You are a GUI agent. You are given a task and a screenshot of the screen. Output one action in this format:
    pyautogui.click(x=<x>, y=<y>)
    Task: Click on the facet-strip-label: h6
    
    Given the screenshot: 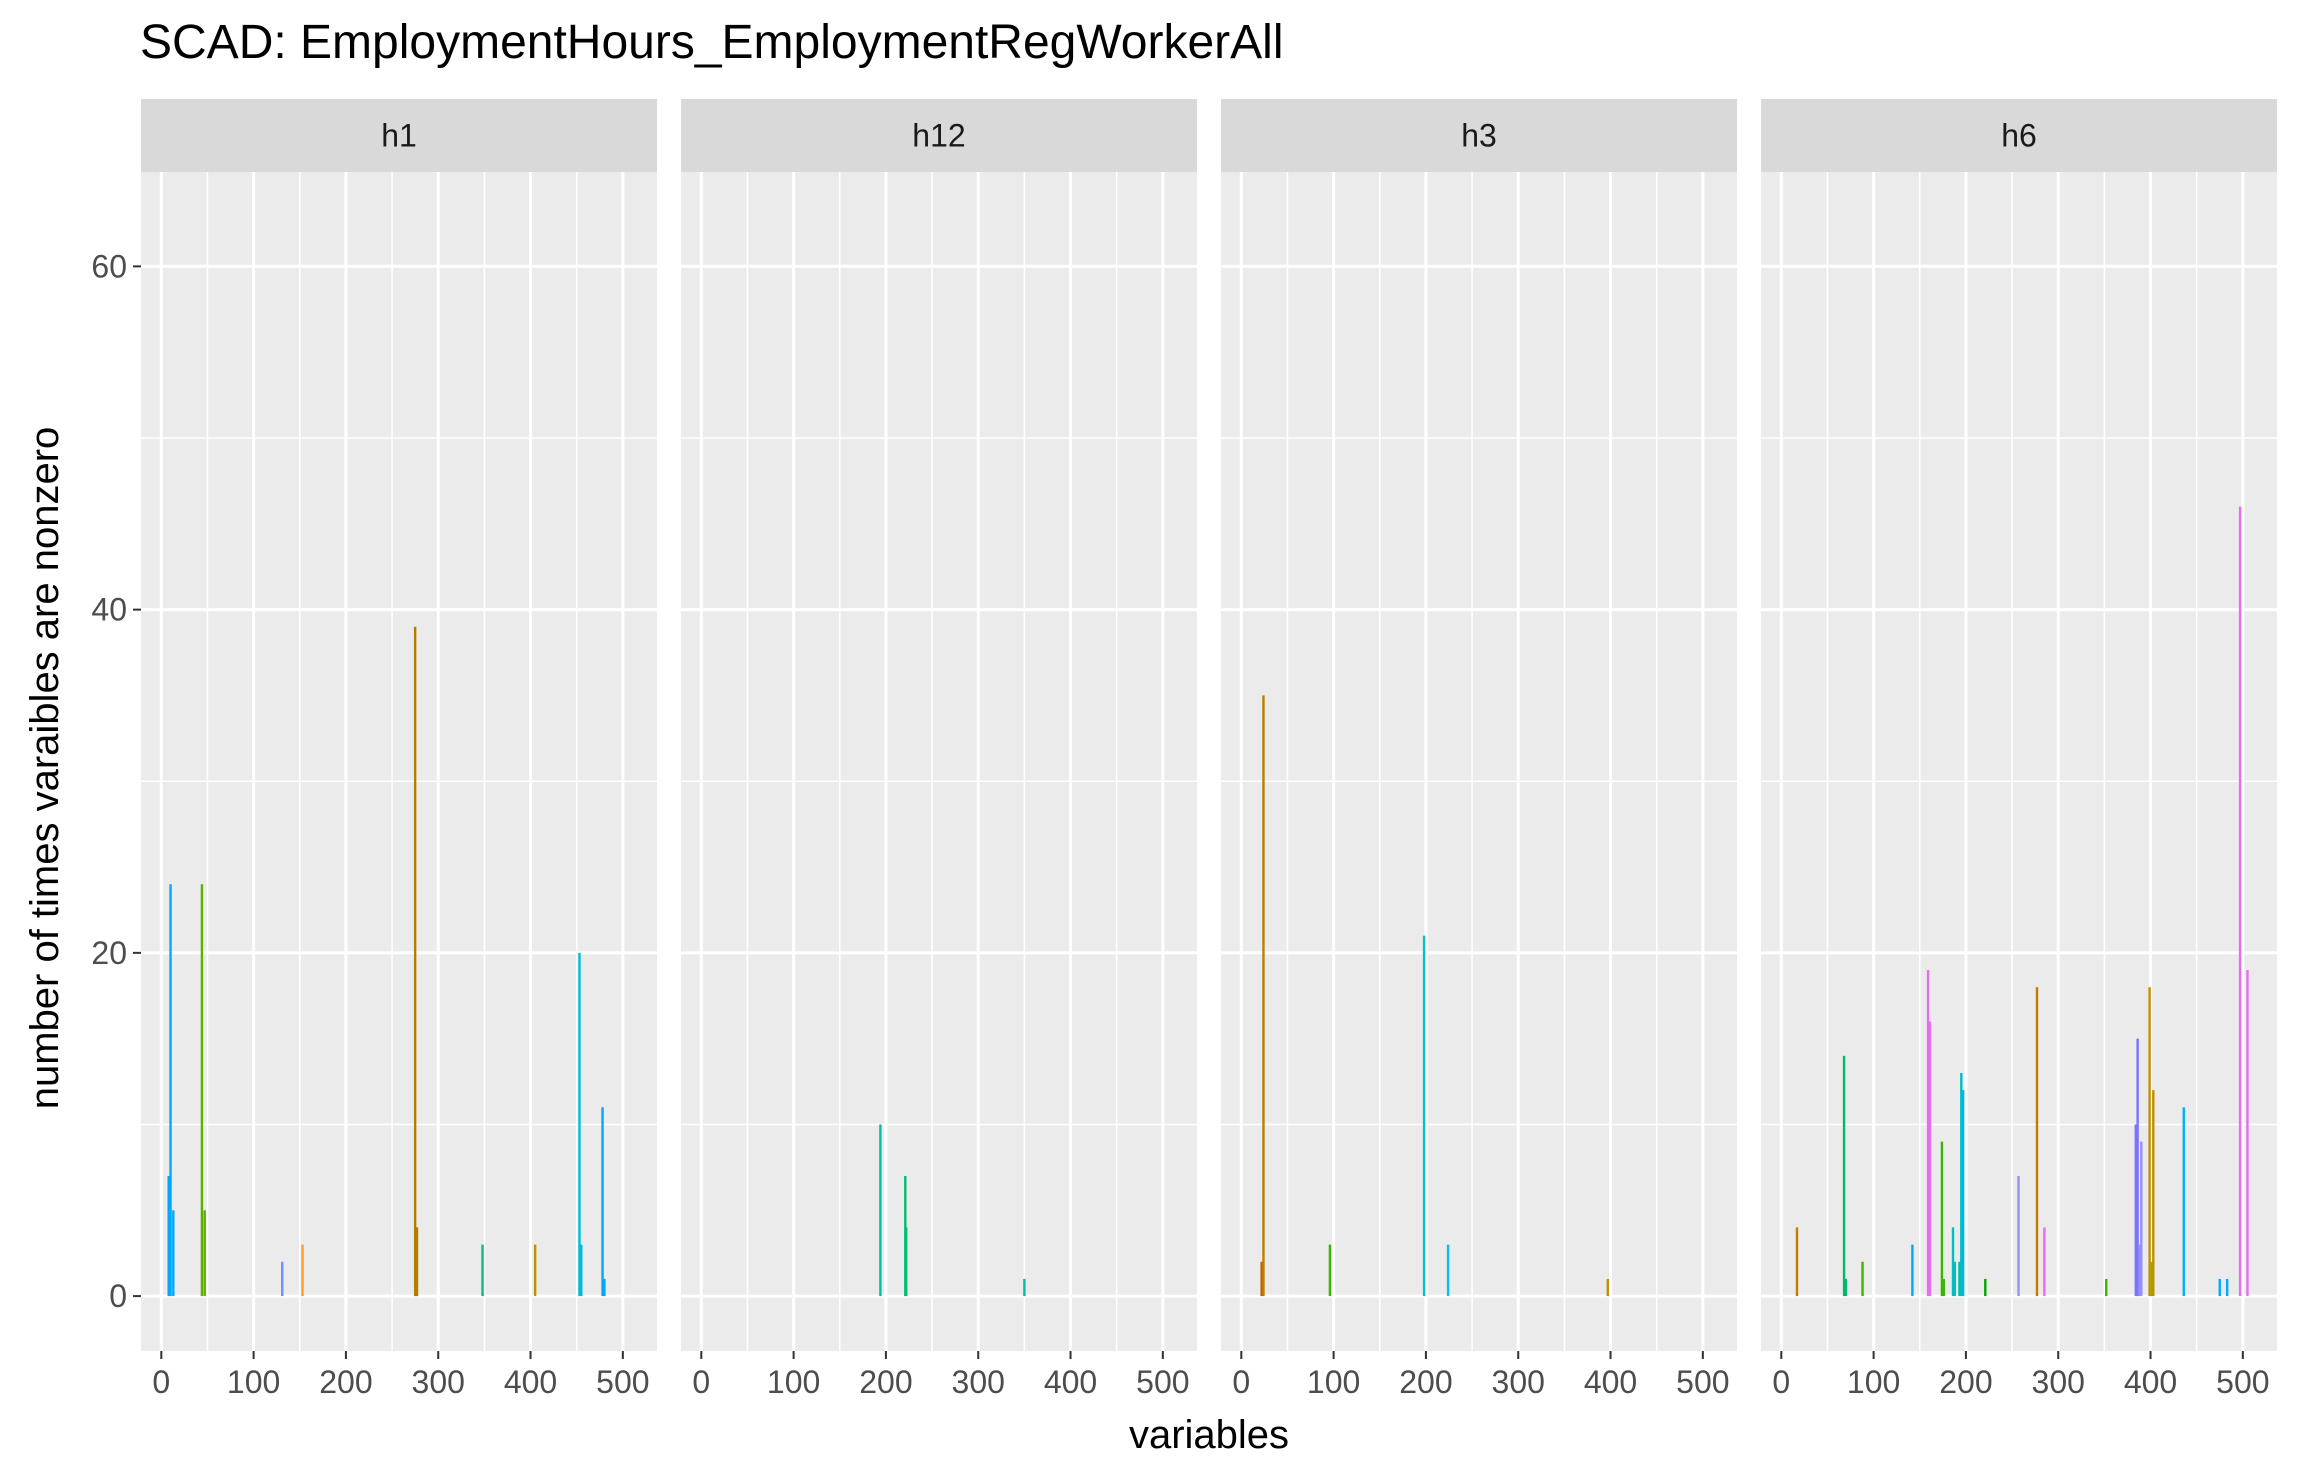 What is the action you would take?
    pyautogui.click(x=2019, y=136)
    